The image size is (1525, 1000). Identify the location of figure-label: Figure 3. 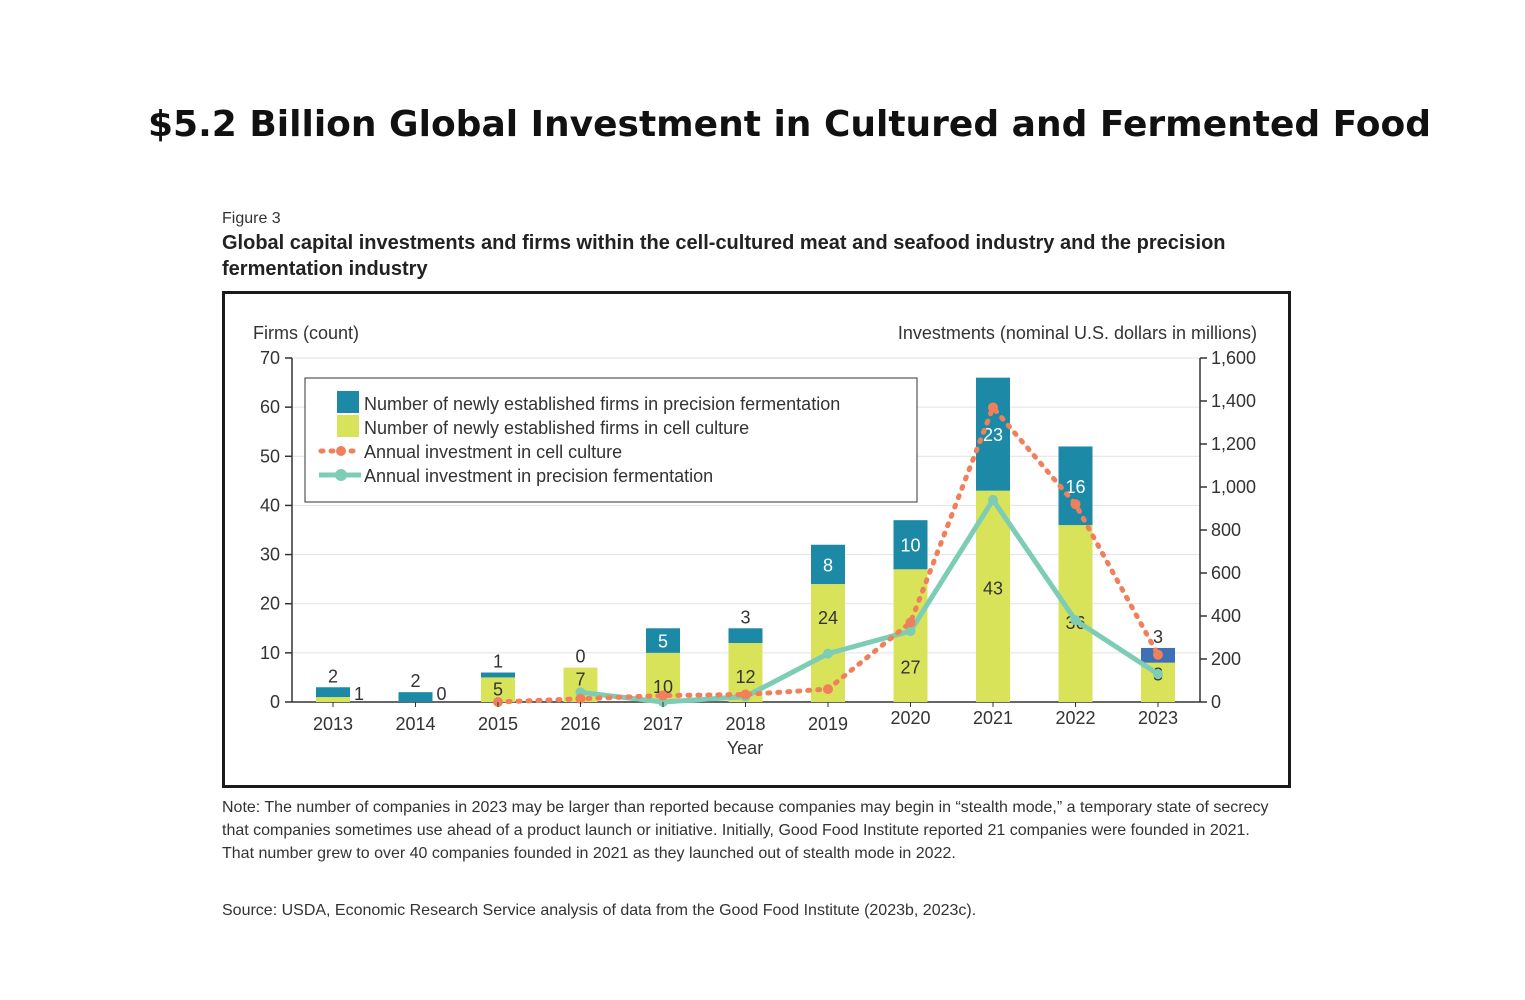
(251, 218).